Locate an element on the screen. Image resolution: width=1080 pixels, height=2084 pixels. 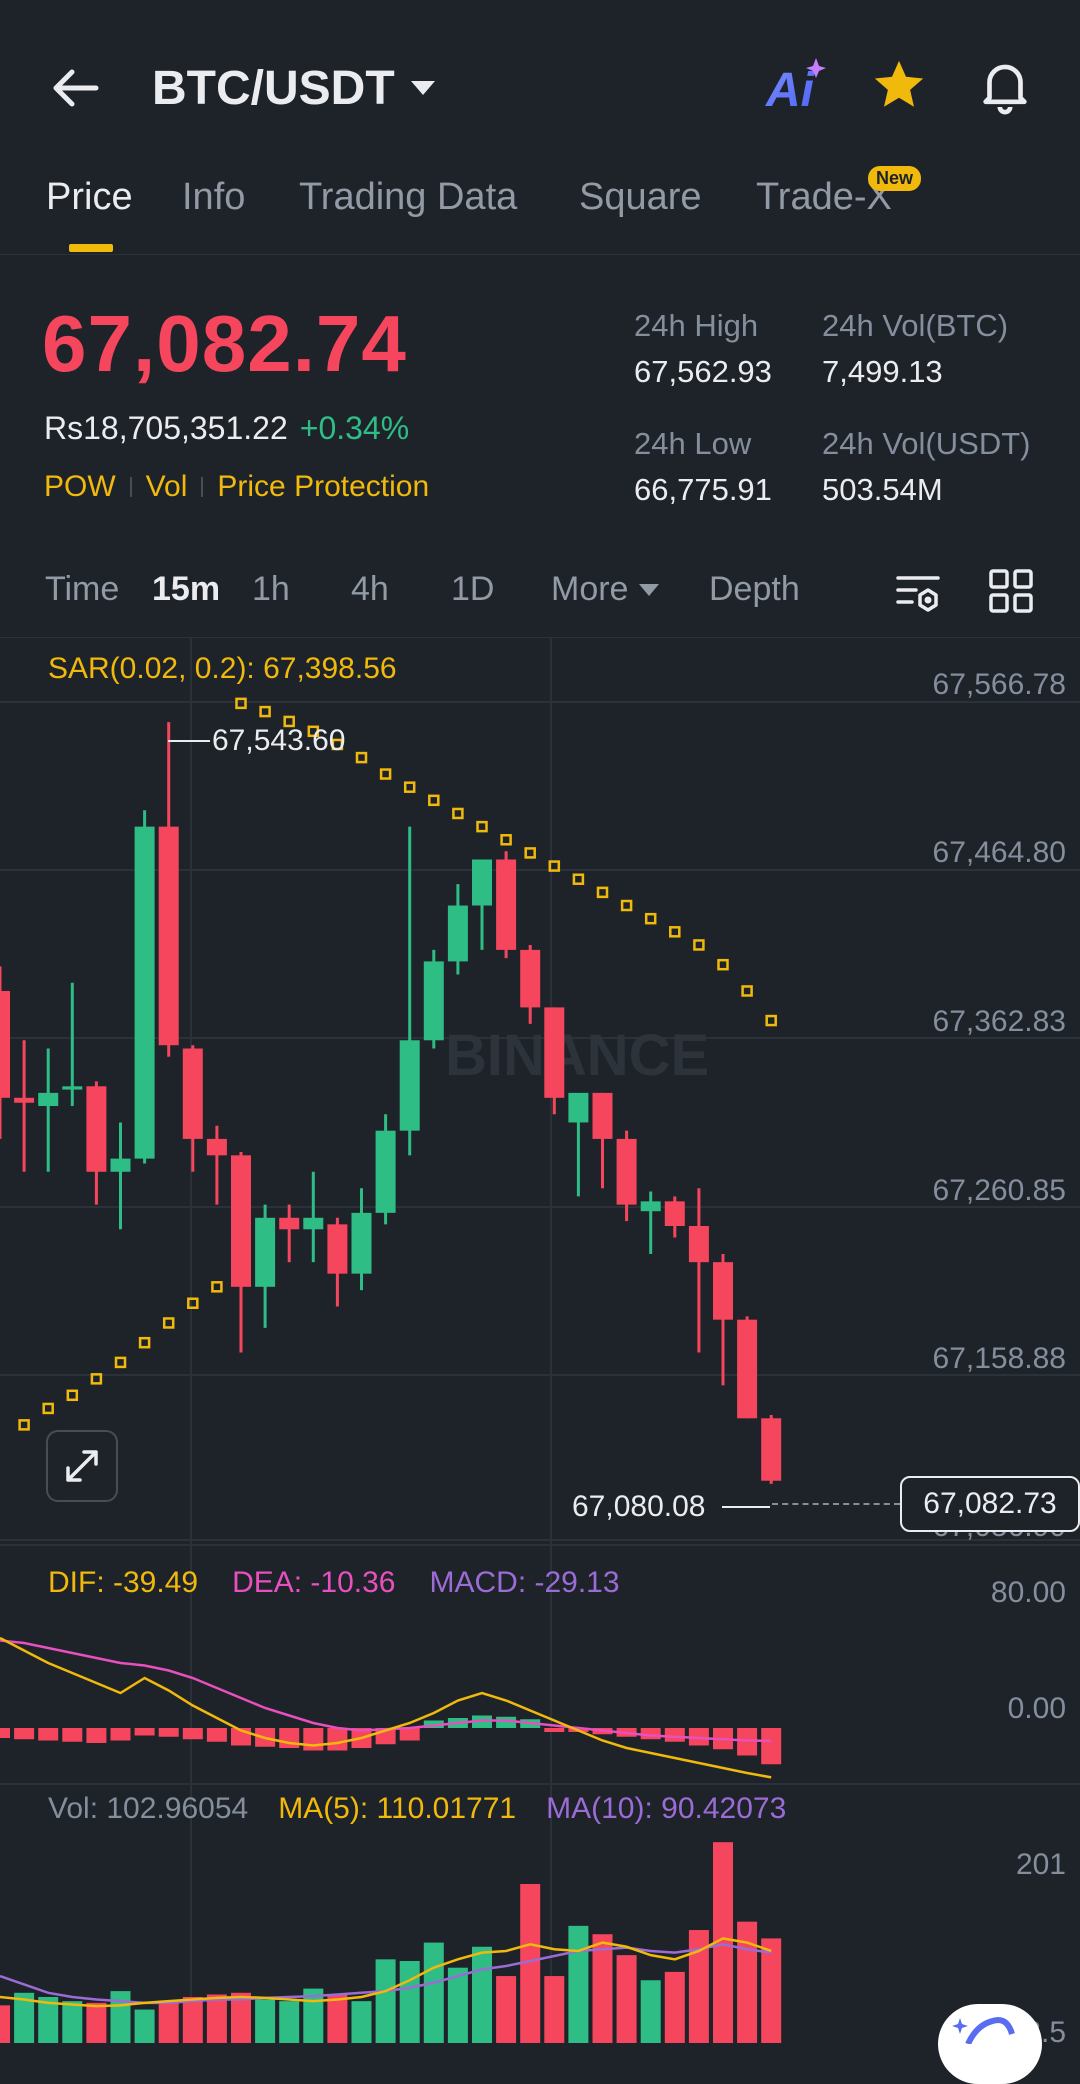
pair-selector: BTC/USDT is located at coordinates (294, 88).